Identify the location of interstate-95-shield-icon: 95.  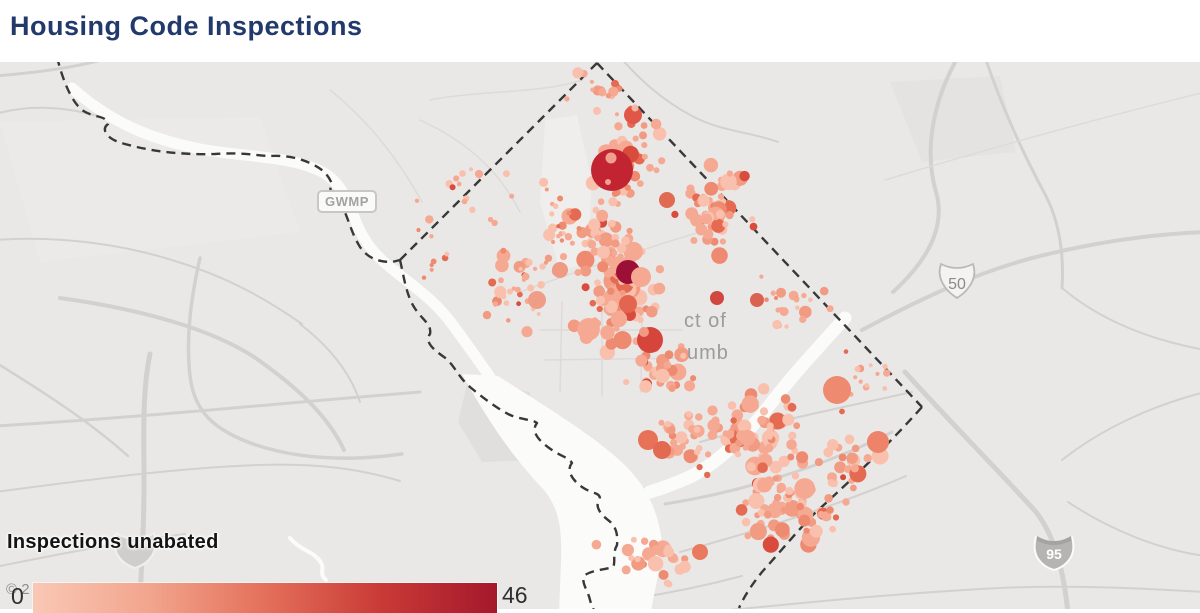
(1054, 553).